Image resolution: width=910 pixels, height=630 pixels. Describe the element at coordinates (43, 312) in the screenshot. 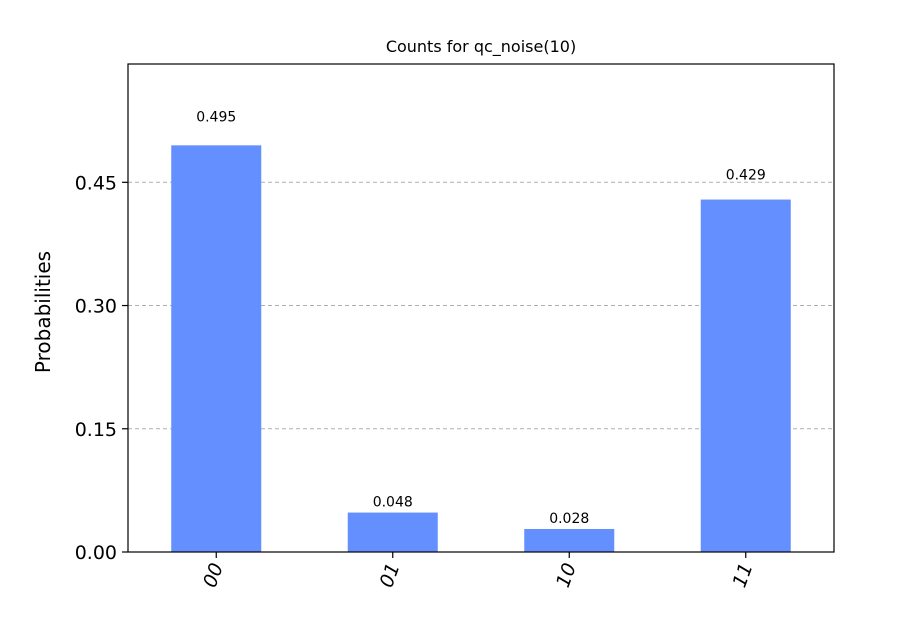

I see `y-axis-label: Probabilities` at that location.